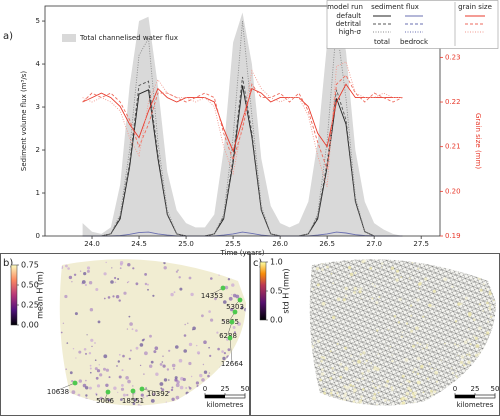 The image size is (500, 420). What do you see at coordinates (152, 332) in the screenshot?
I see `fan-map` at bounding box center [152, 332].